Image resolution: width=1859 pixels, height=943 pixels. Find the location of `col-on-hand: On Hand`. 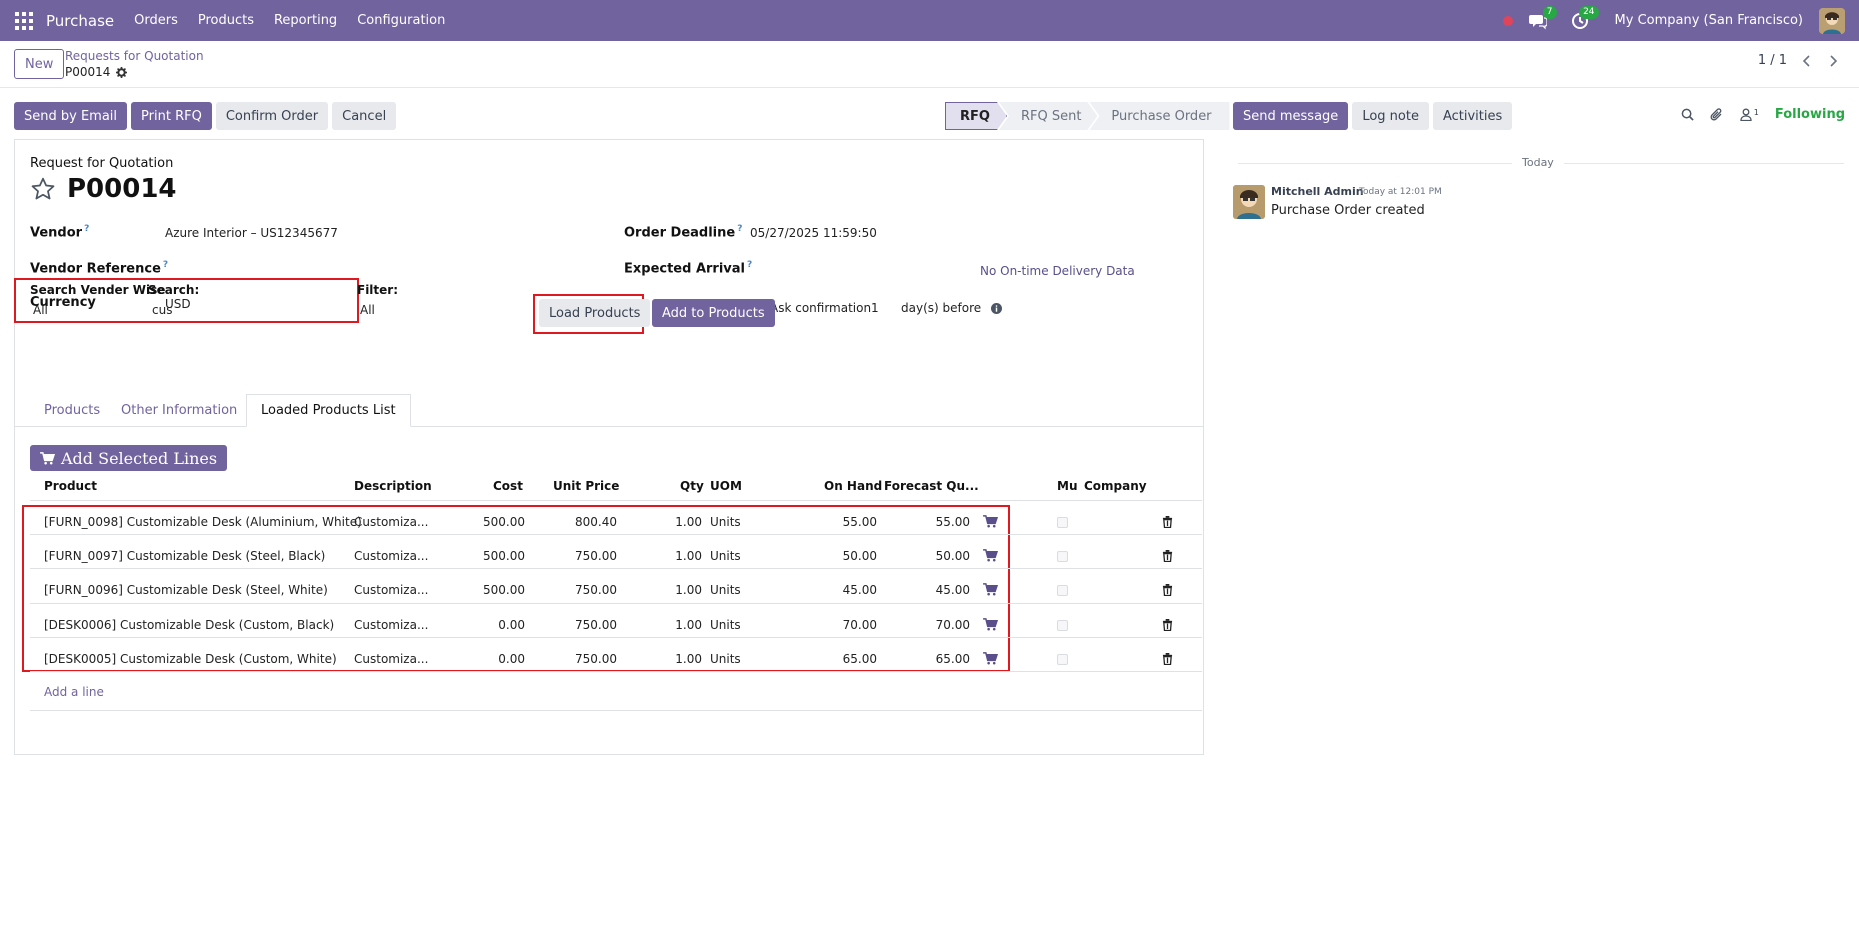

col-on-hand: On Hand is located at coordinates (853, 486).